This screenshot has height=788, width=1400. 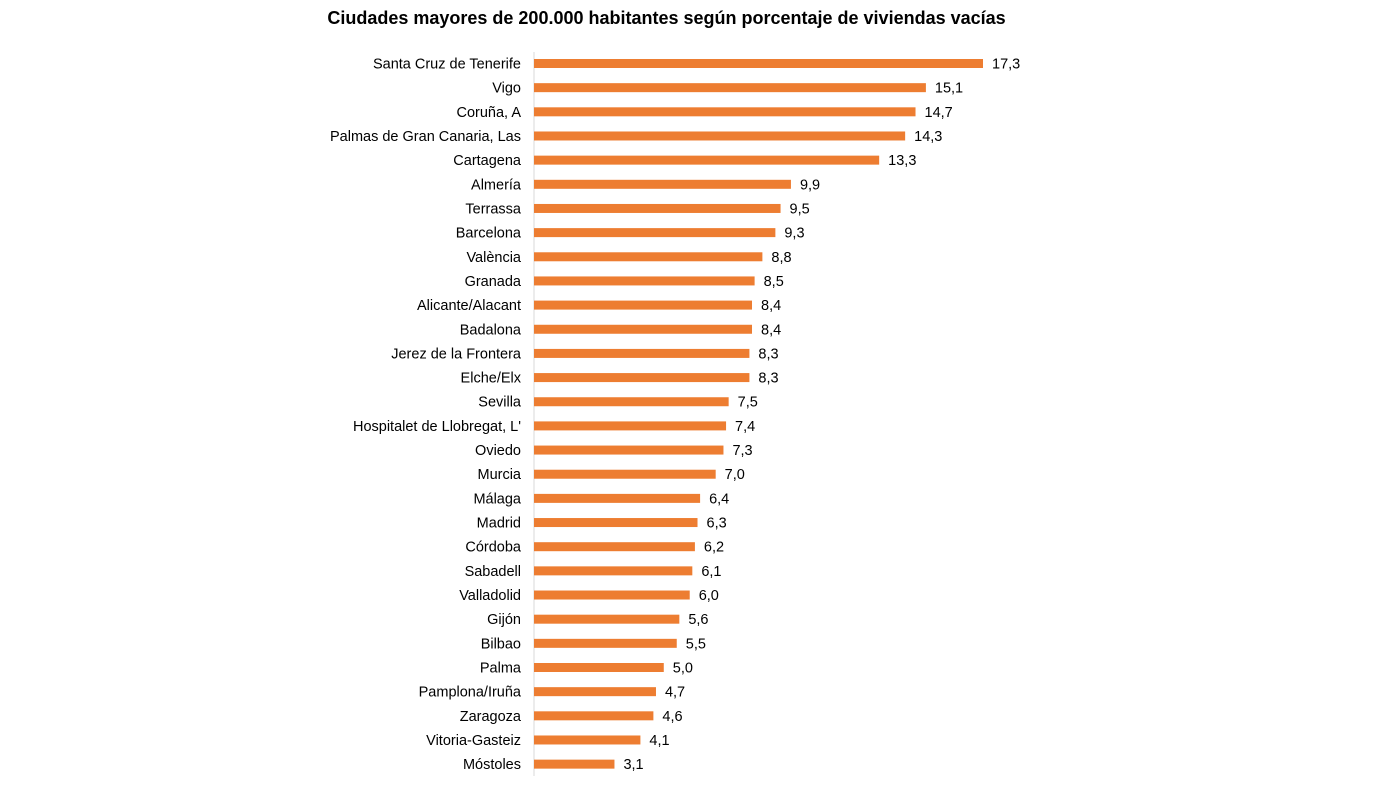 What do you see at coordinates (717, 524) in the screenshot?
I see `value-label-19: 6,3` at bounding box center [717, 524].